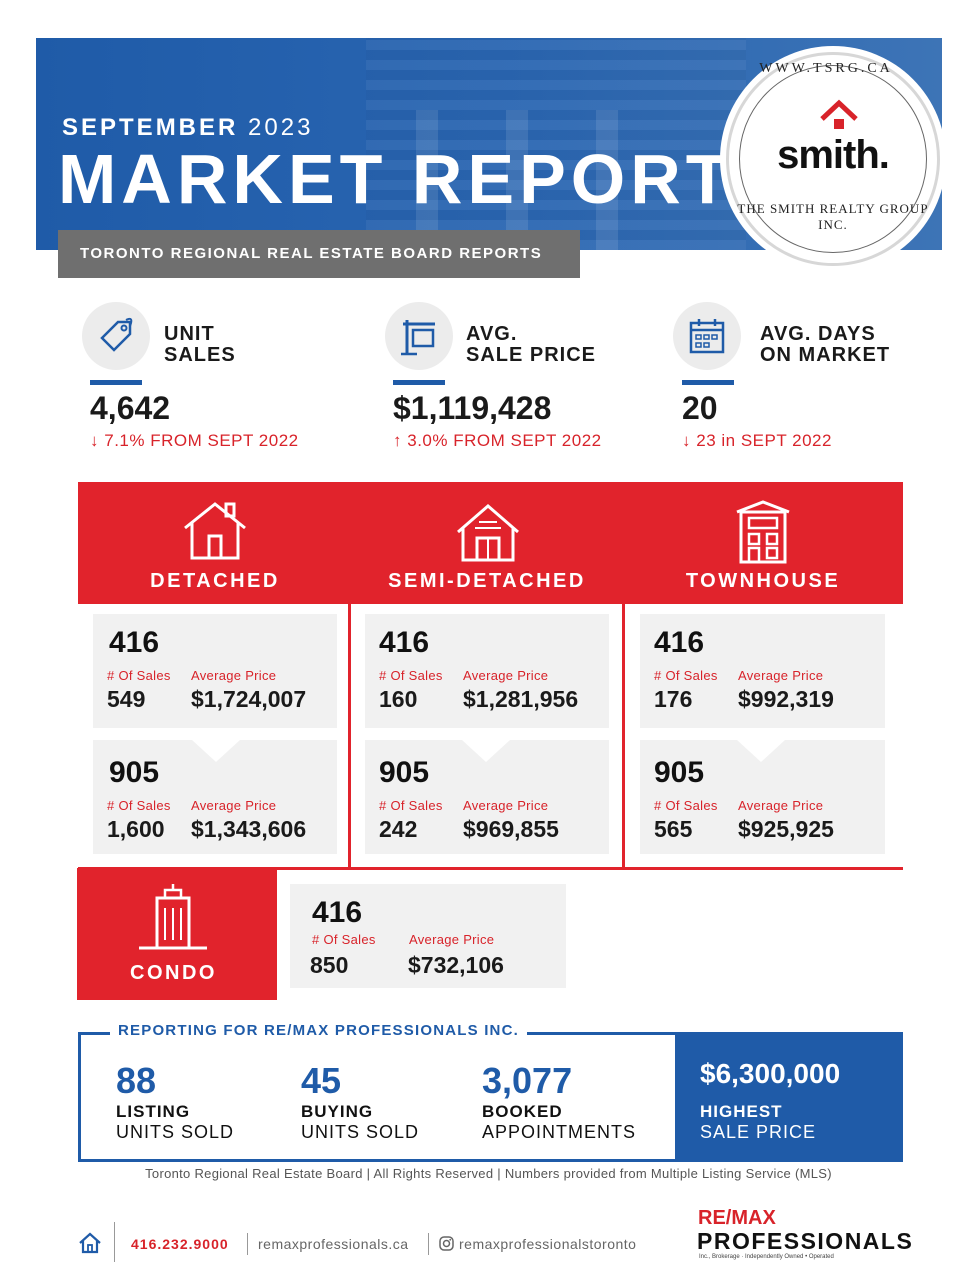 Image resolution: width=977 pixels, height=1280 pixels. I want to click on reporting-value: 88, so click(136, 1080).